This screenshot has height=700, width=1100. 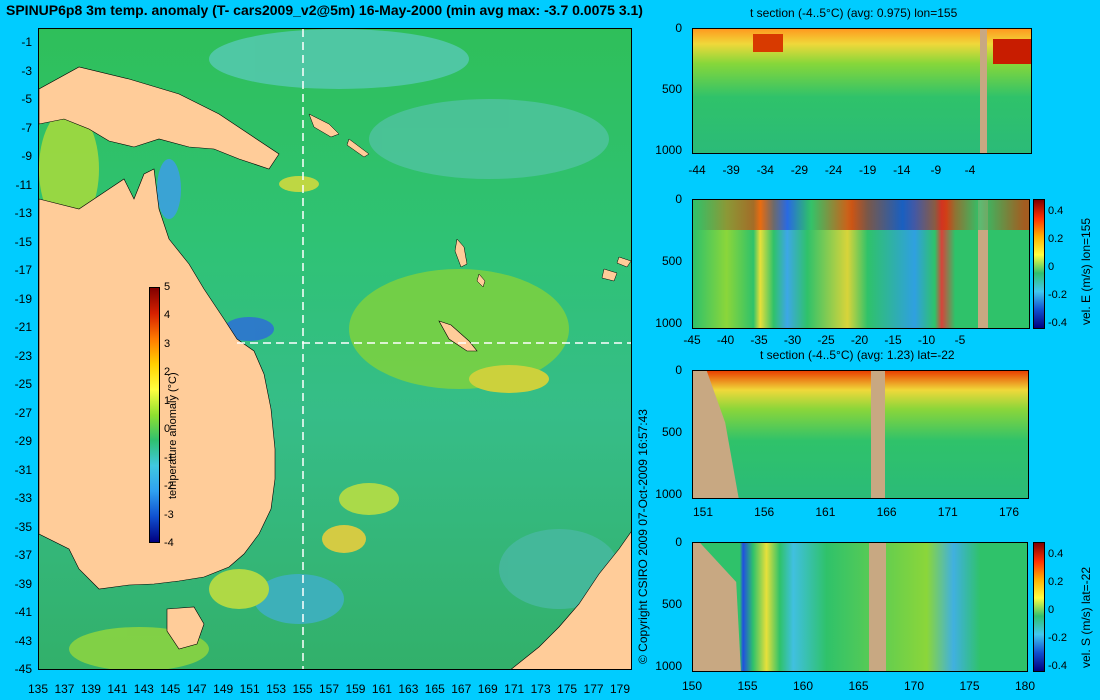 I want to click on p1-xtick-7: -9, so click(x=936, y=170).